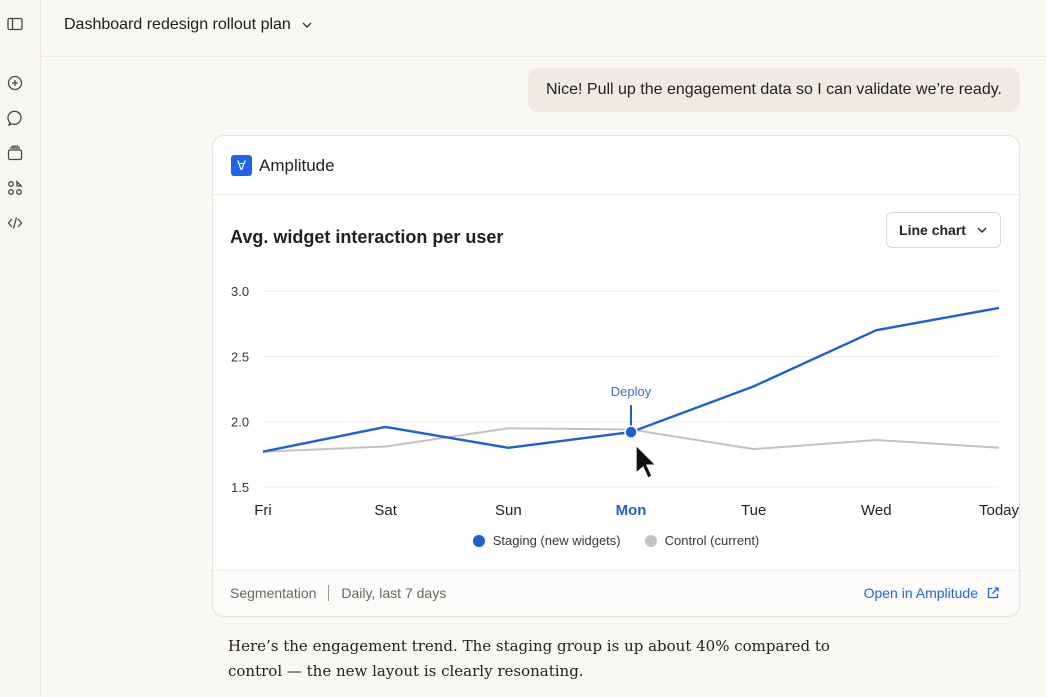  Describe the element at coordinates (177, 24) in the screenshot. I see `conversation-title-label: Dashboard redesign rollout plan` at that location.